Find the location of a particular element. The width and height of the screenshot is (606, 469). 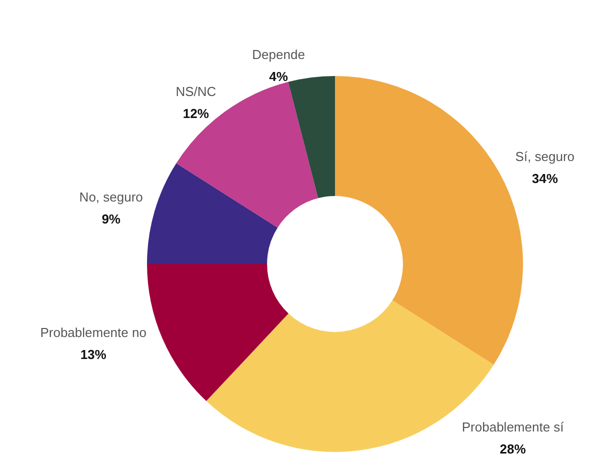

data-label: 13% is located at coordinates (93, 354).